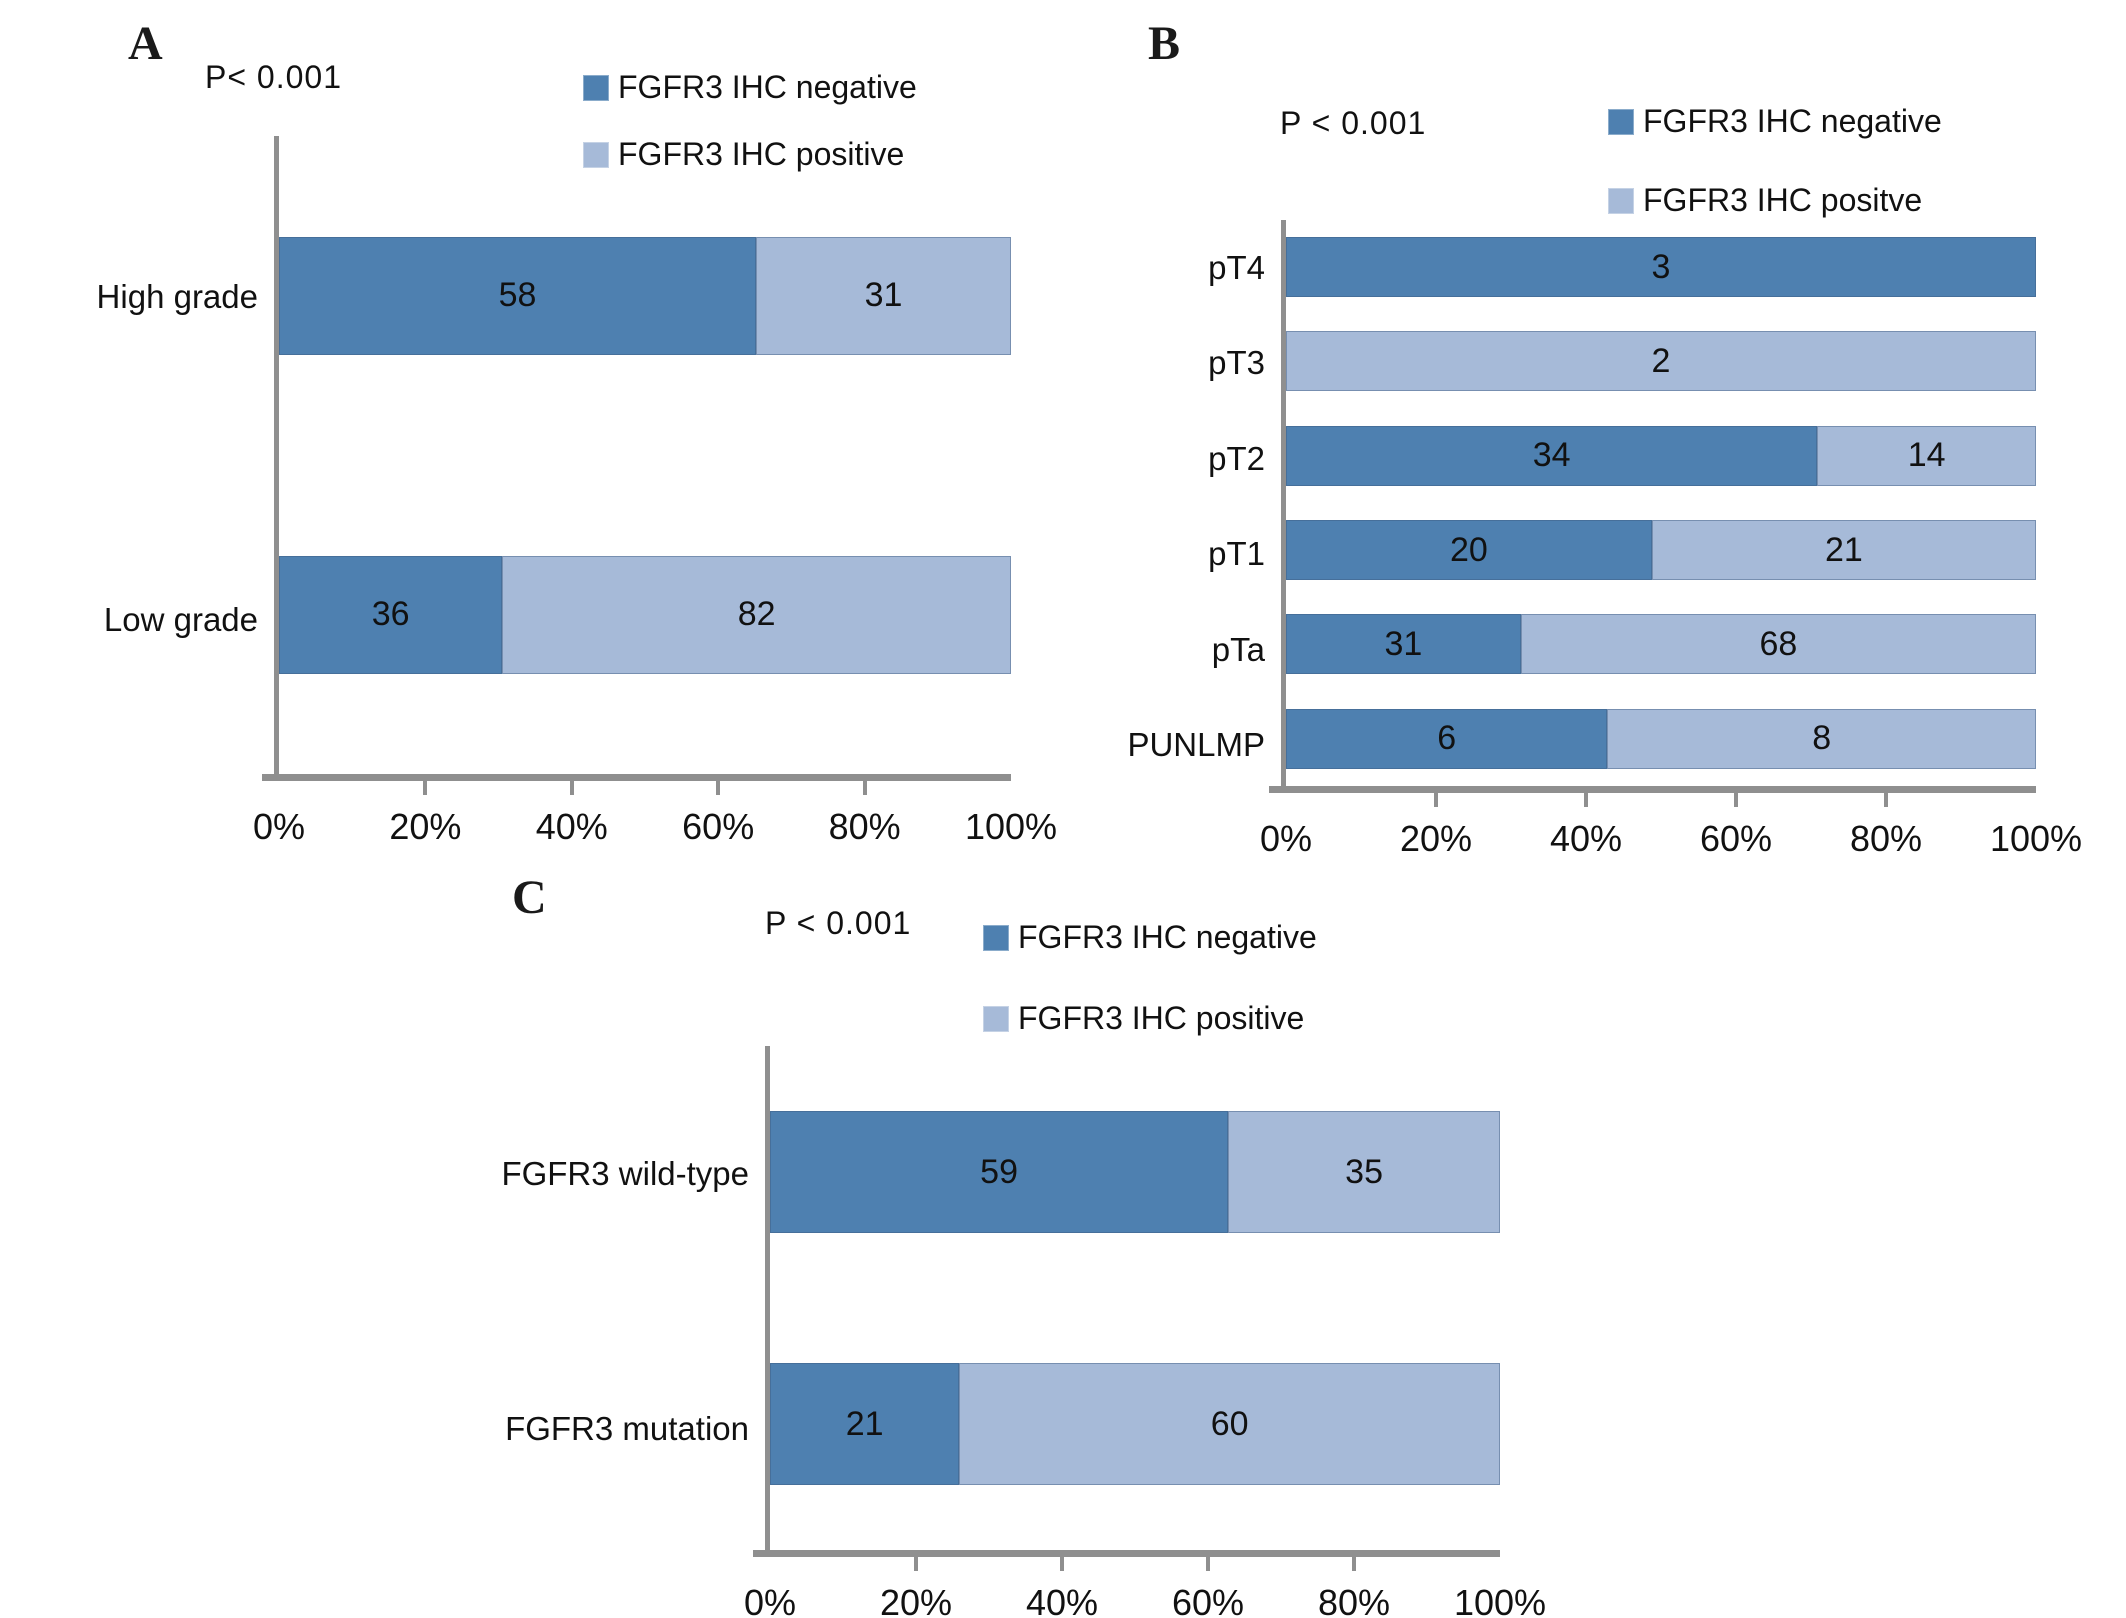 Image resolution: width=2126 pixels, height=1618 pixels. What do you see at coordinates (1236, 267) in the screenshot?
I see `category-label: pT4` at bounding box center [1236, 267].